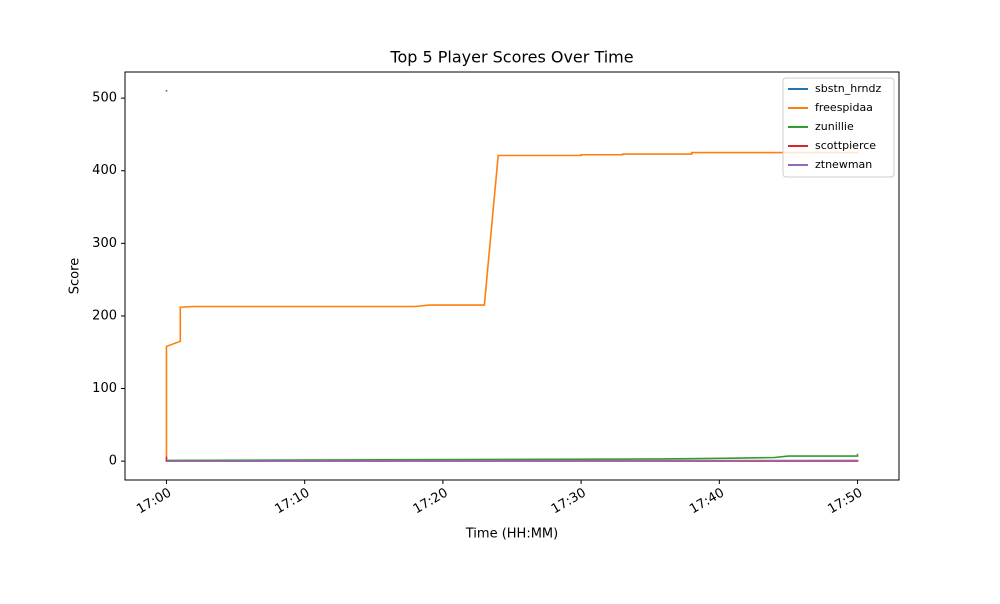 This screenshot has height=604, width=1000. What do you see at coordinates (707, 502) in the screenshot?
I see `x-tick-label: 17:40` at bounding box center [707, 502].